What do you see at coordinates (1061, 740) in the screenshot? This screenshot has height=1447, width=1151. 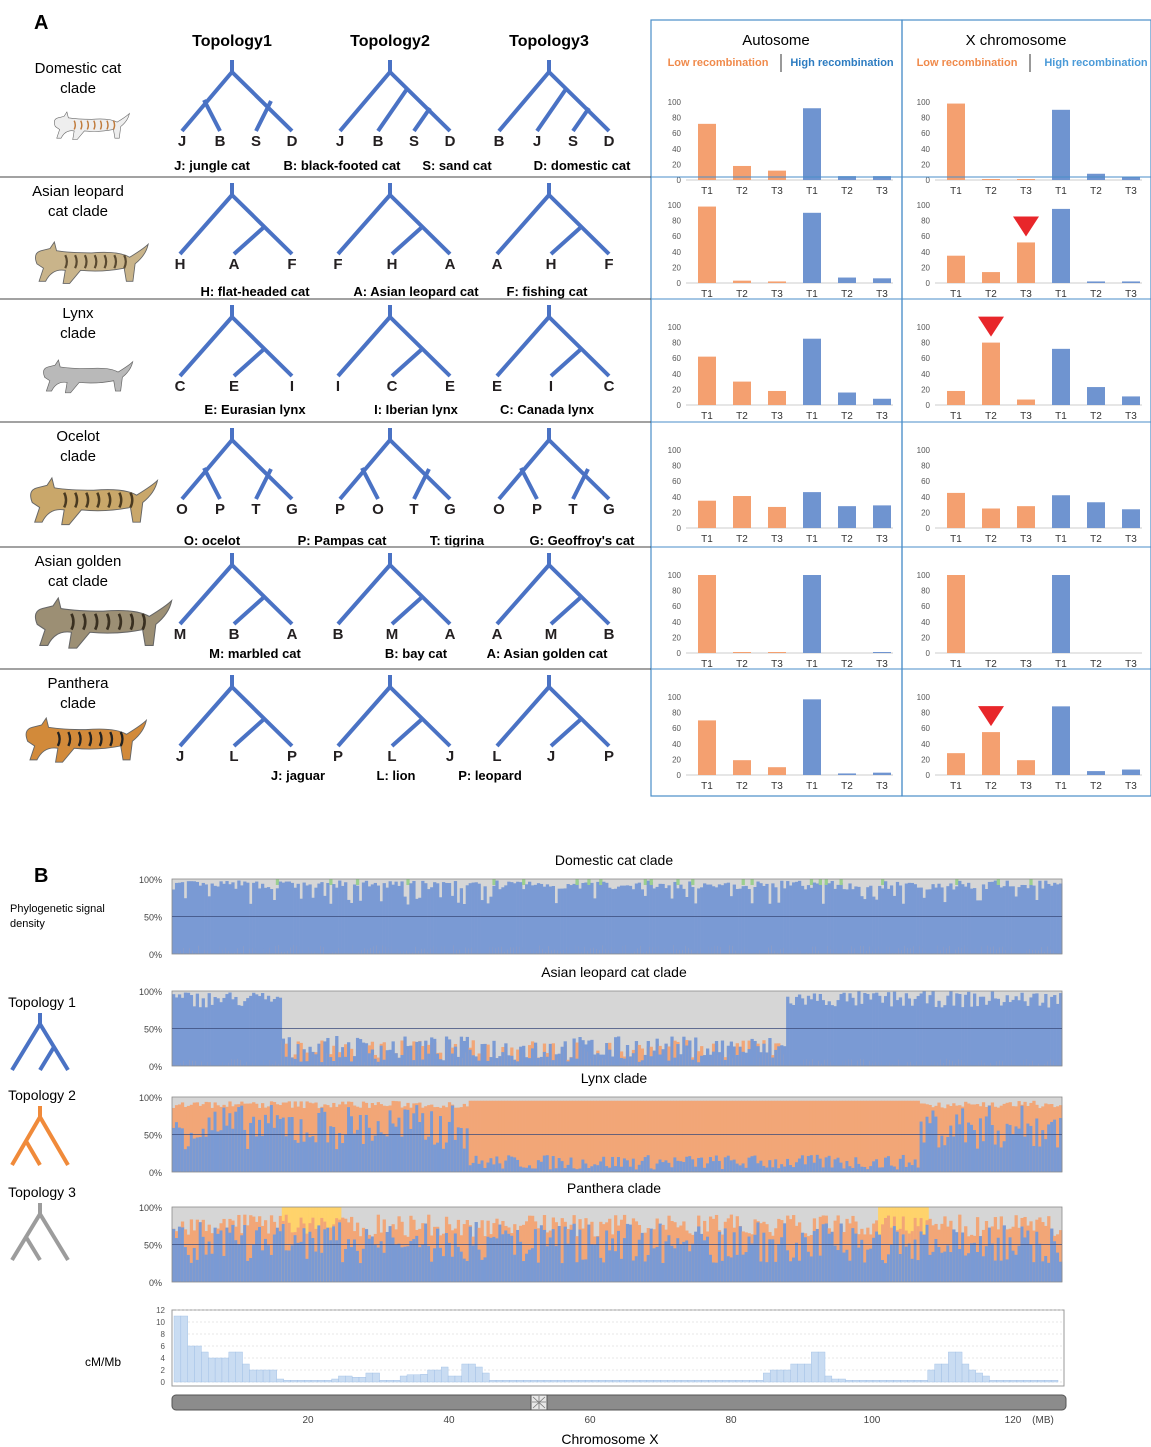 I see `high-recombination-bar` at bounding box center [1061, 740].